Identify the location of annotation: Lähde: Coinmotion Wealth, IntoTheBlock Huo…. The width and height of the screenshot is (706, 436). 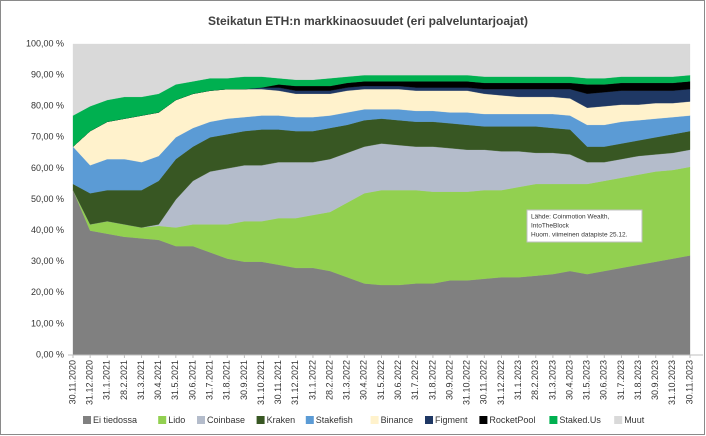
(584, 226).